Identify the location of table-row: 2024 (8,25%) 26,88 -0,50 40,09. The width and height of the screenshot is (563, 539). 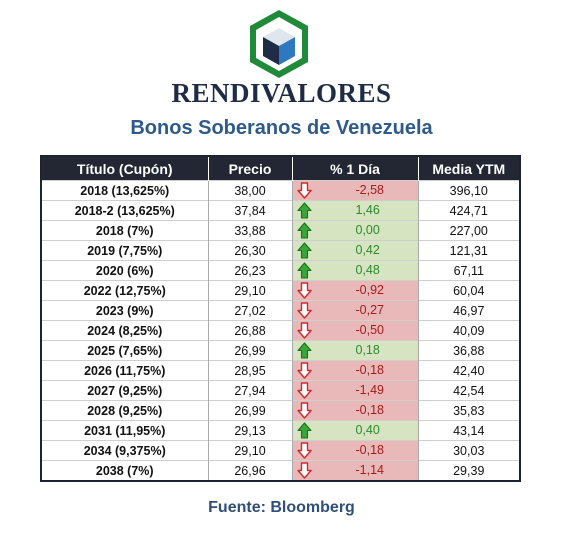
(280, 330).